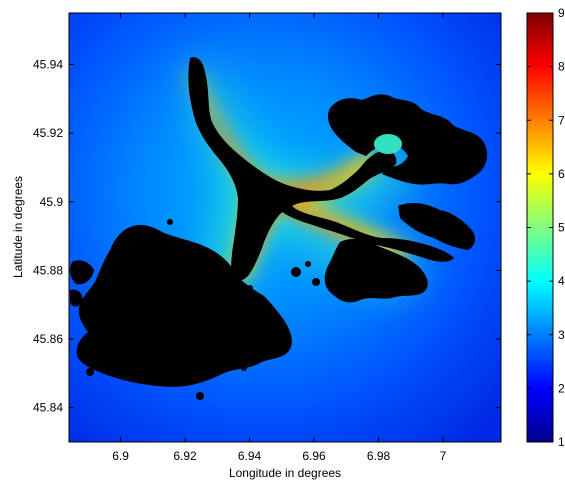 This screenshot has width=565, height=485. Describe the element at coordinates (443, 456) in the screenshot. I see `x-tick-label: 7` at that location.